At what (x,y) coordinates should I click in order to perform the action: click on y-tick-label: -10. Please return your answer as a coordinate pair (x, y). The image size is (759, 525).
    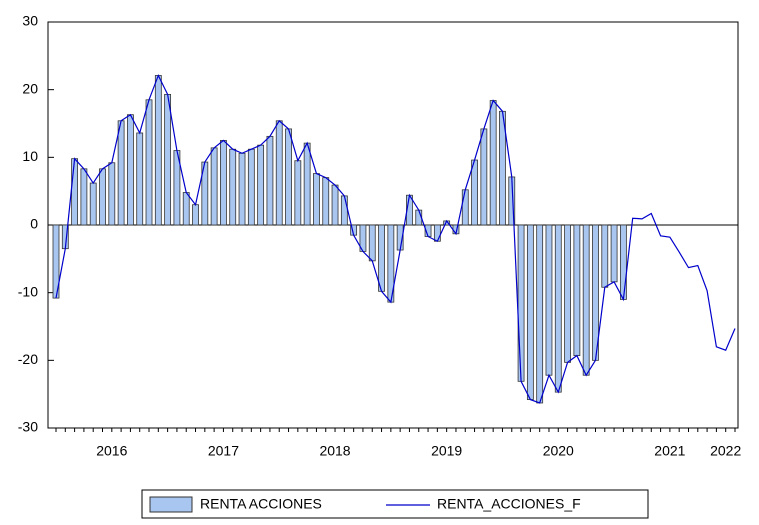
    Looking at the image, I should click on (28, 291).